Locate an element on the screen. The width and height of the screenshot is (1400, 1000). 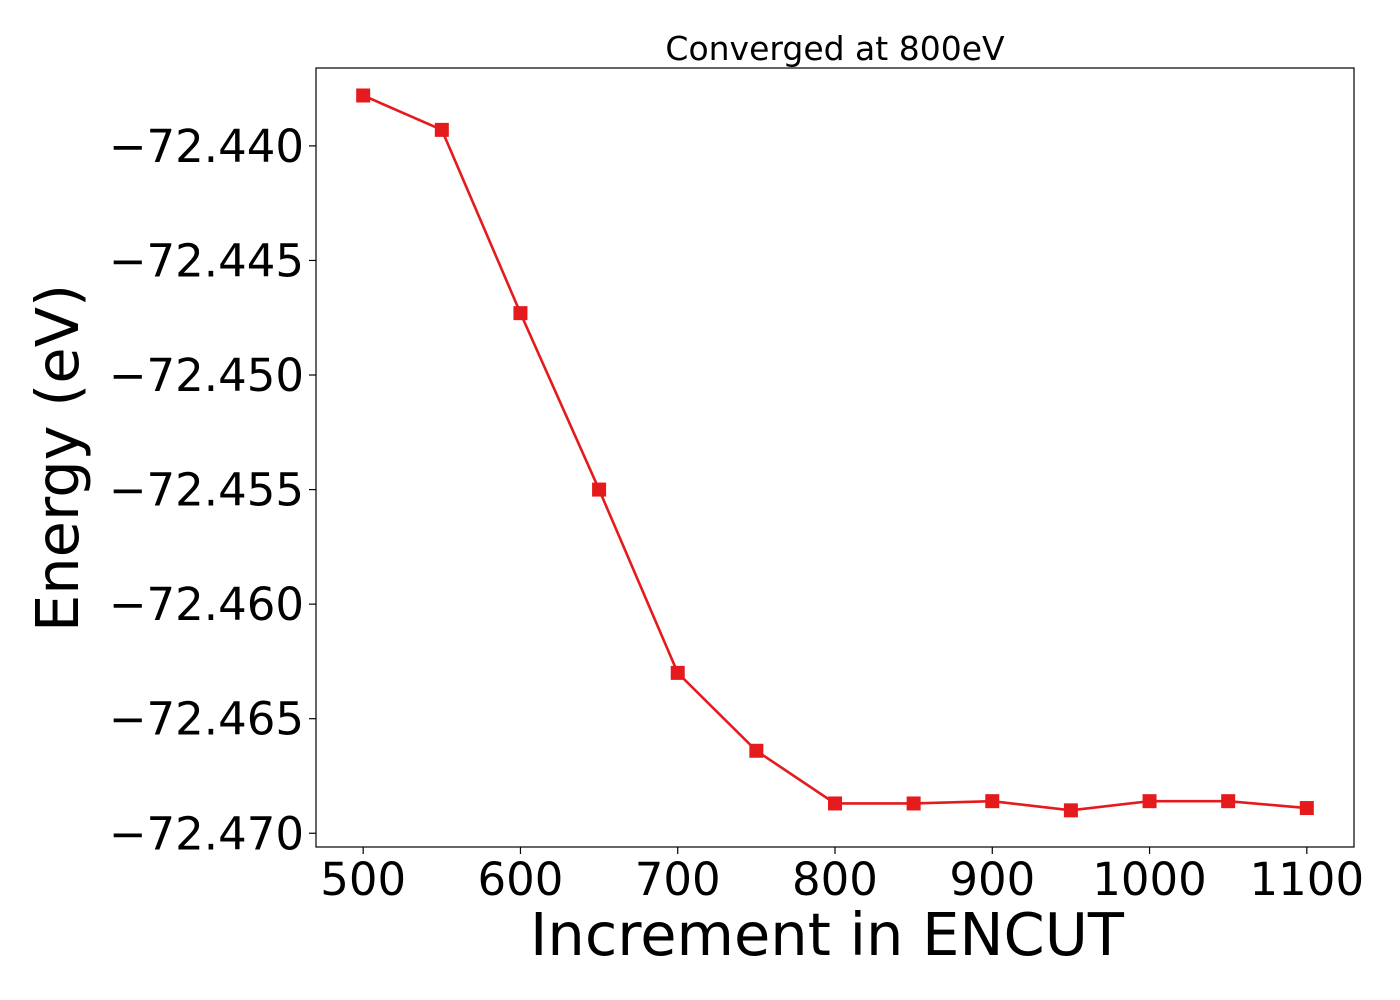
x-tick-label: 1000 is located at coordinates (1149, 879).